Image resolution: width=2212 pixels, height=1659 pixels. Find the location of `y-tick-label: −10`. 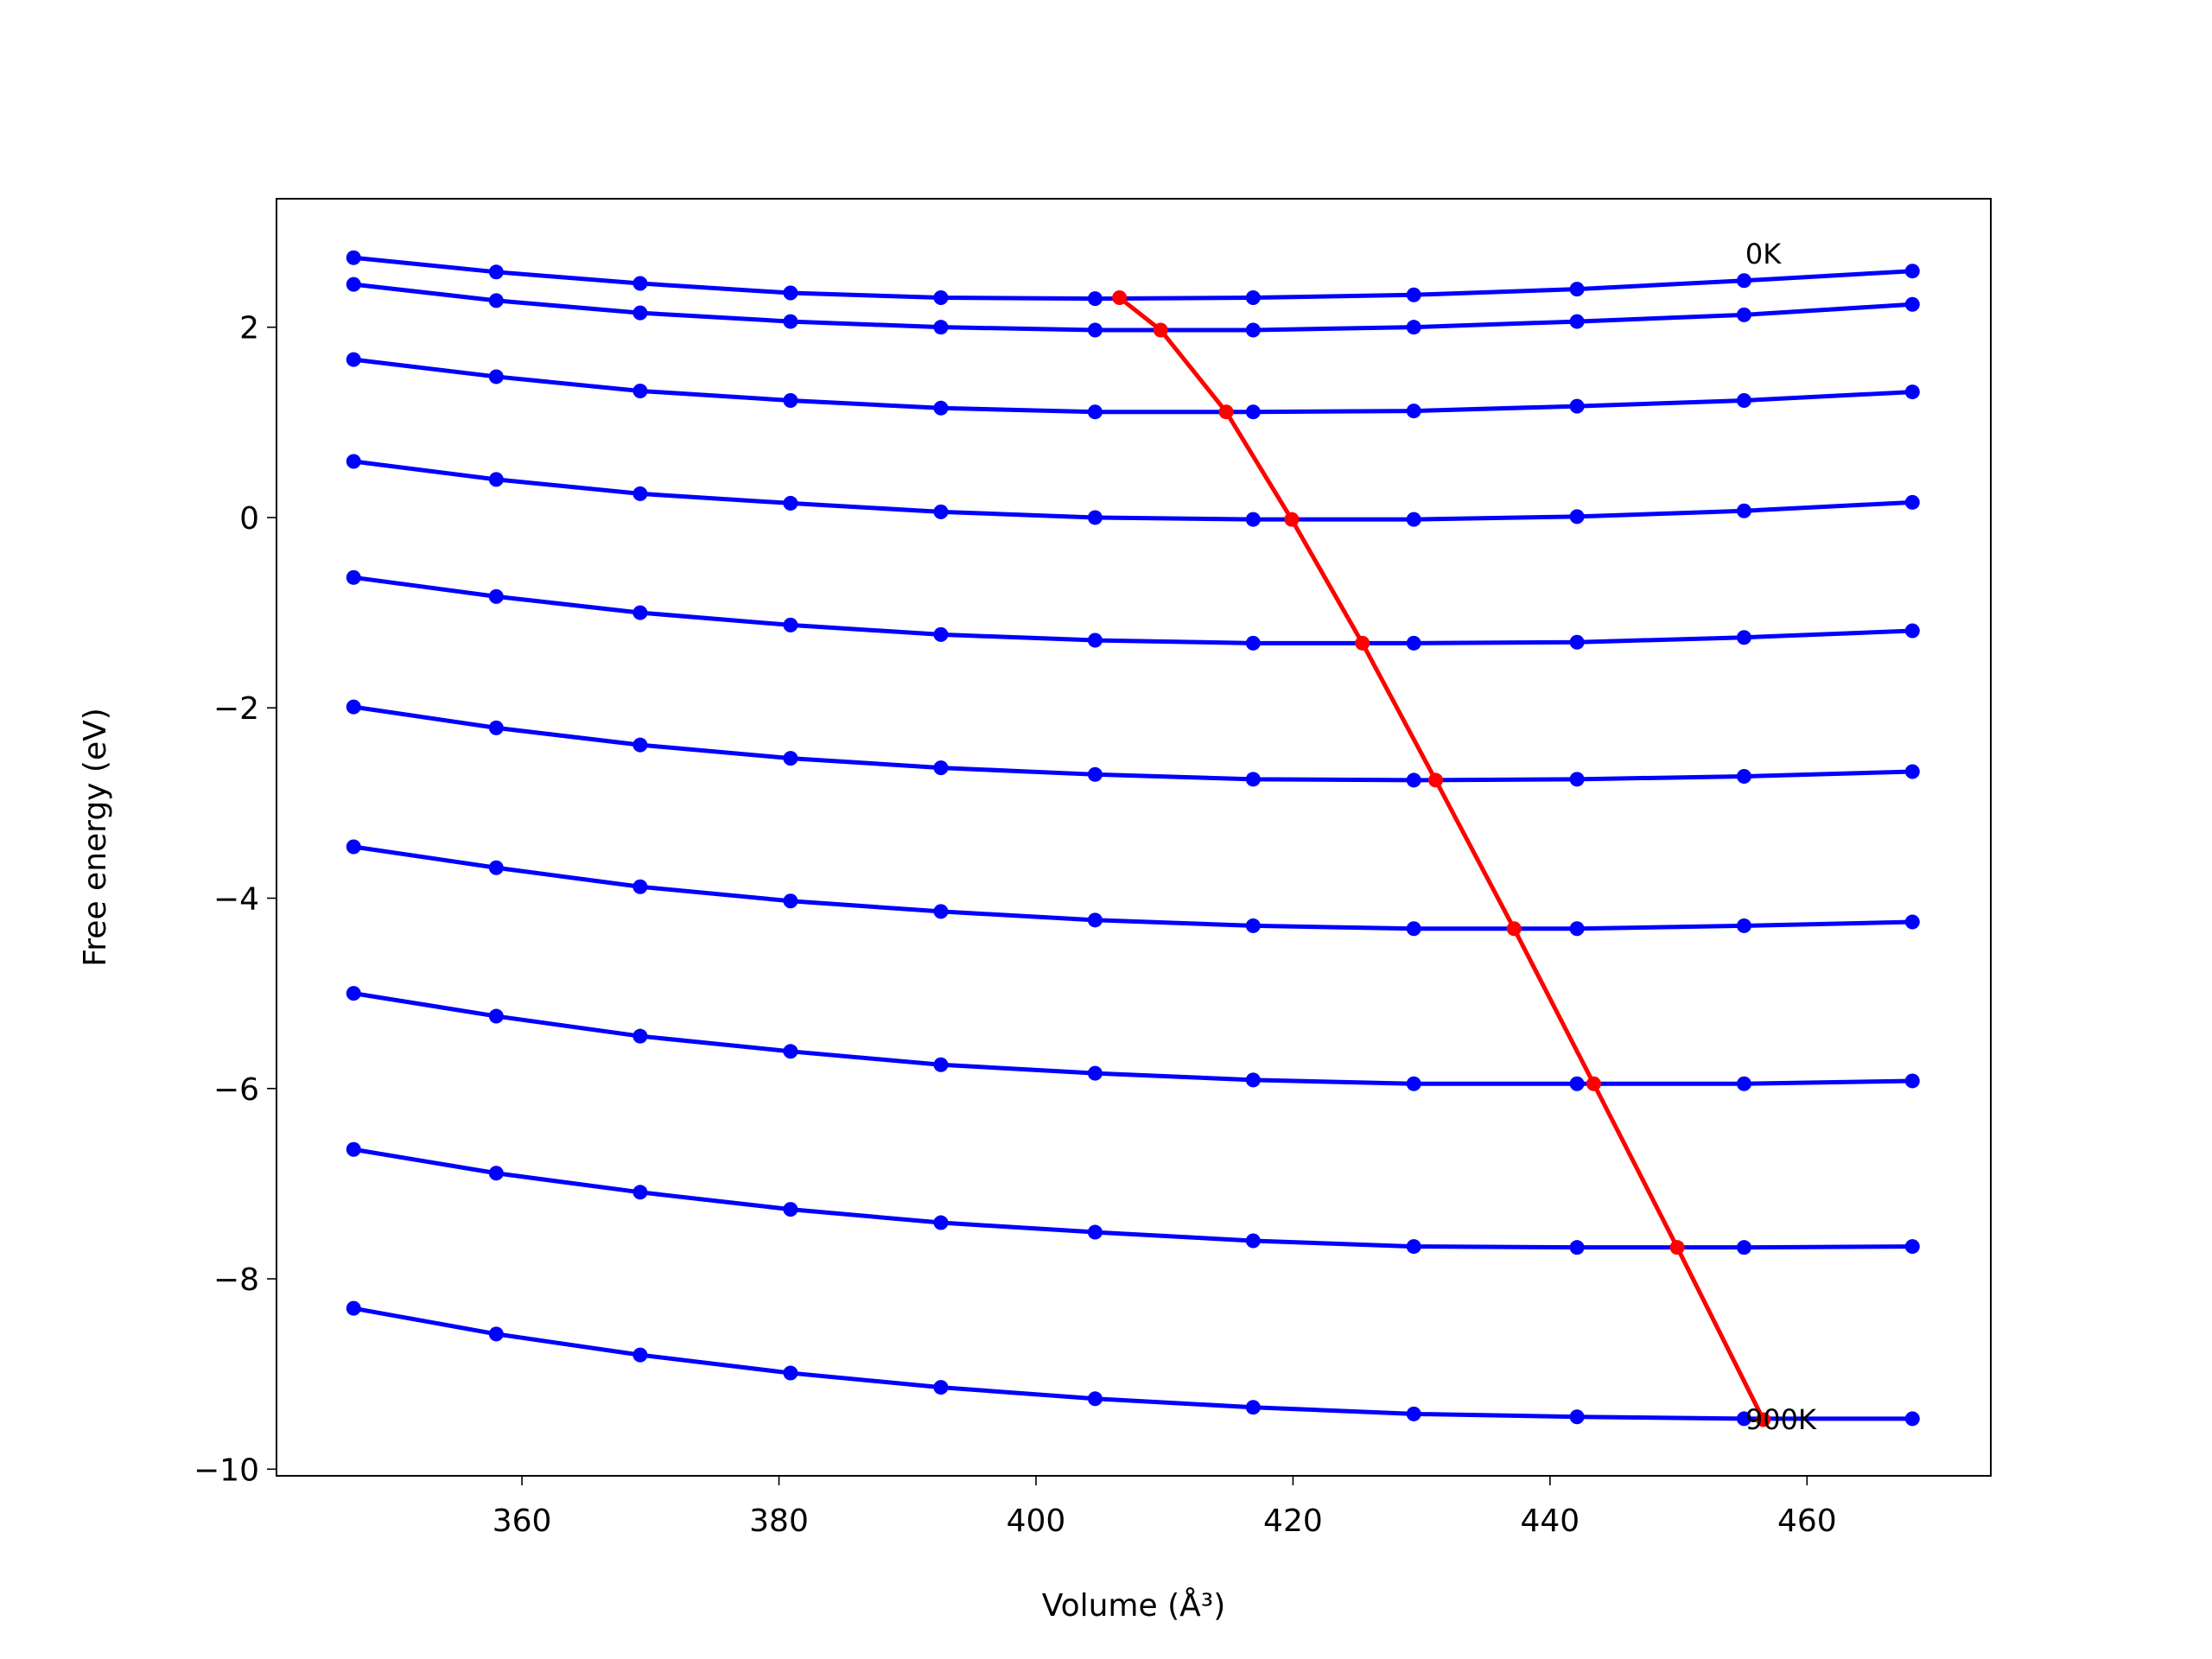

y-tick-label: −10 is located at coordinates (226, 1470).